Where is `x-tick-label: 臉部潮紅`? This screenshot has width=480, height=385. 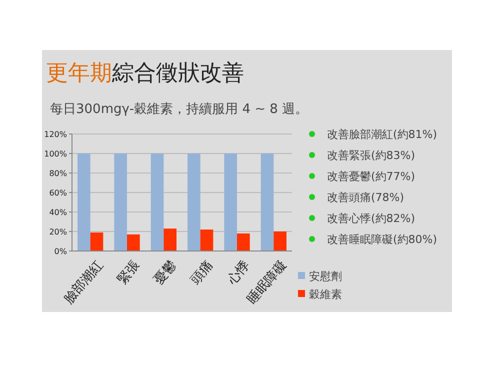
x-tick-label: 臉部潮紅 is located at coordinates (83, 283).